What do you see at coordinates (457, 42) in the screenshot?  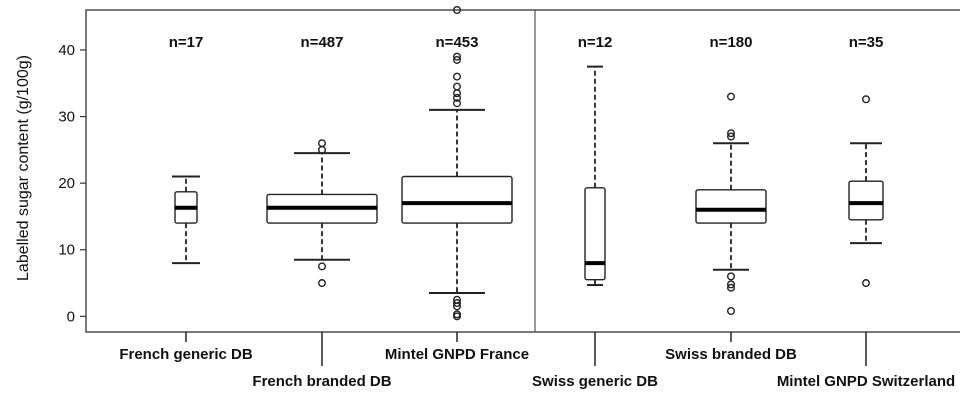 I see `n-label: n=453` at bounding box center [457, 42].